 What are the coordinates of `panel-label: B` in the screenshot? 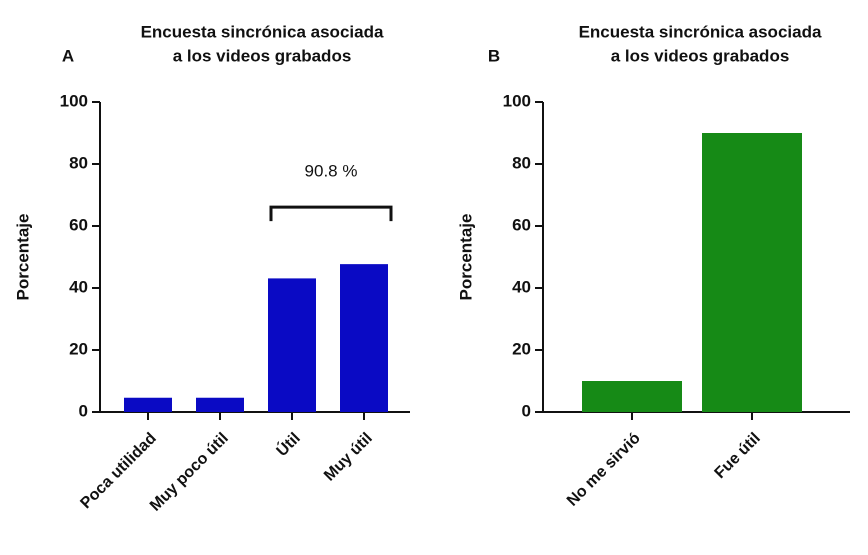 It's located at (494, 55).